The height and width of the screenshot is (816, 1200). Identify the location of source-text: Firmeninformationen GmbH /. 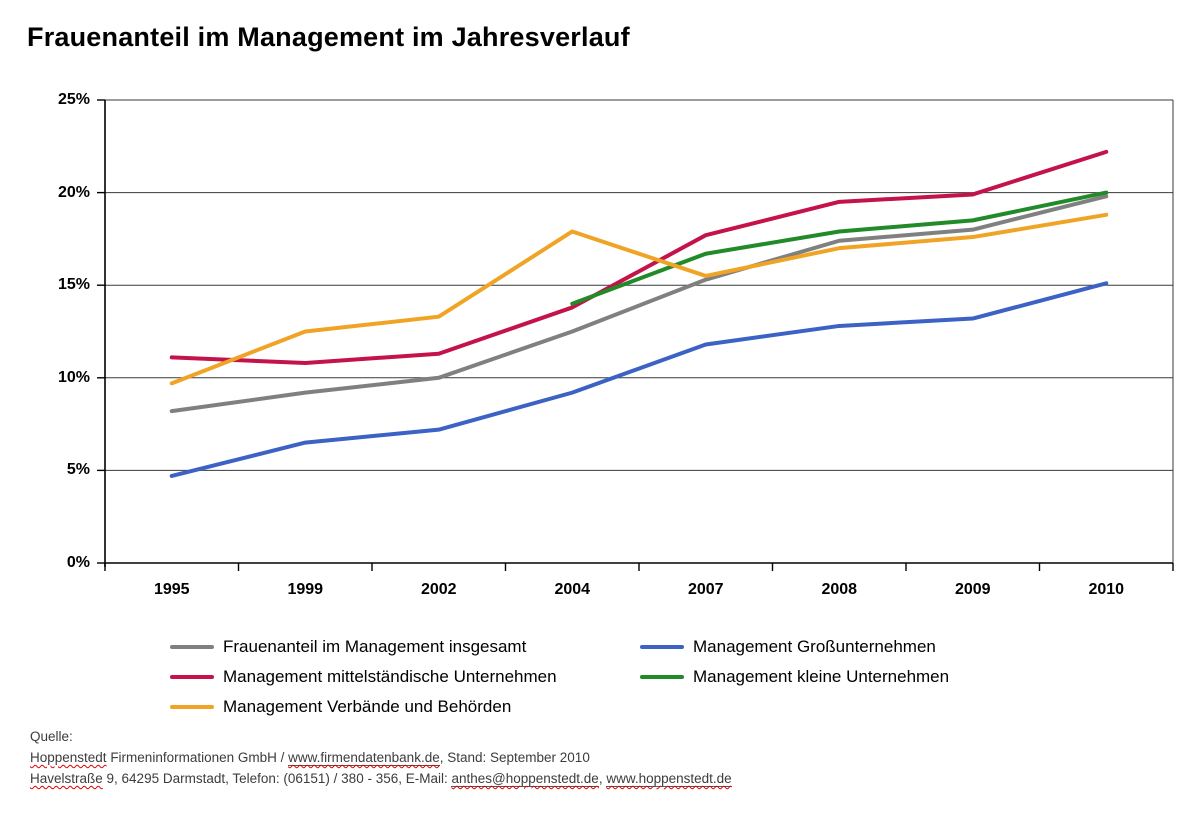
(197, 757).